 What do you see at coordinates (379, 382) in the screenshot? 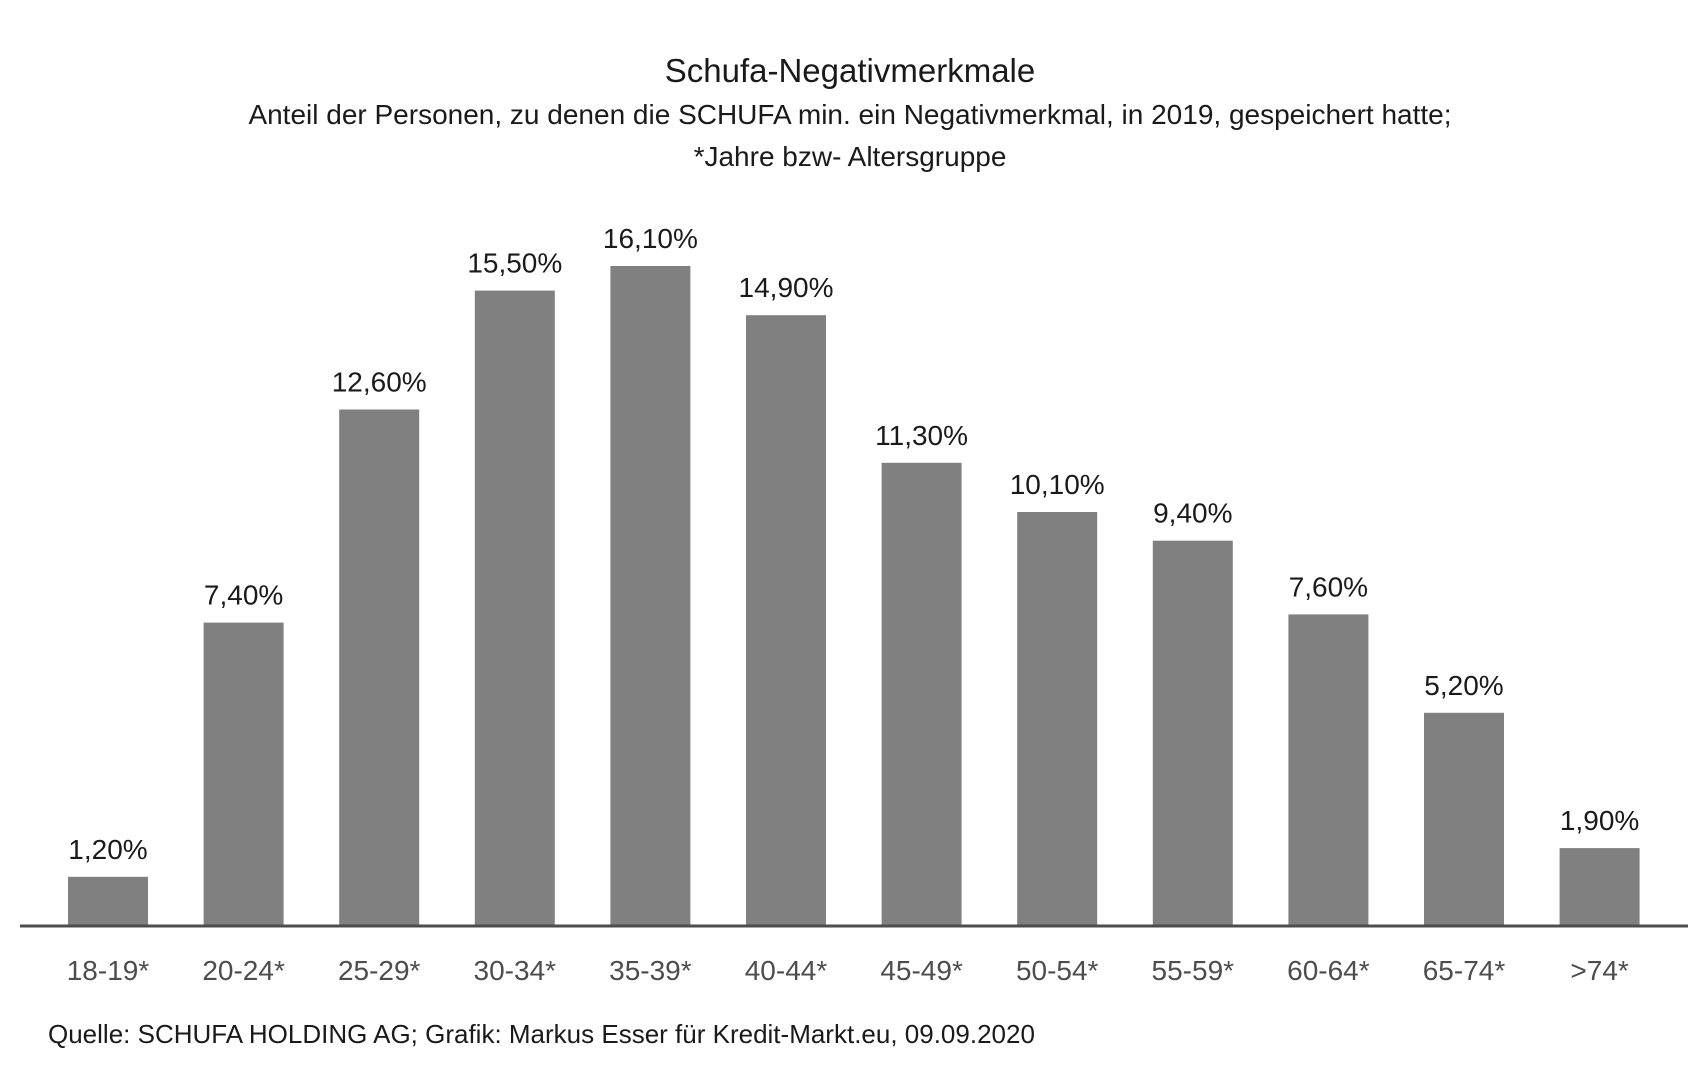
I see `value-label-2: 12,60%` at bounding box center [379, 382].